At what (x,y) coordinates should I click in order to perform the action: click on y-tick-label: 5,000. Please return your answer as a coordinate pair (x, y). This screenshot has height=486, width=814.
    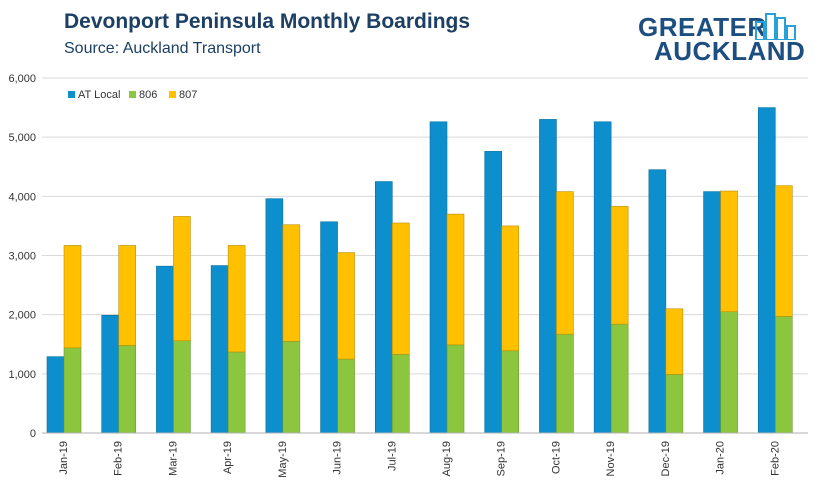
    Looking at the image, I should click on (22, 138).